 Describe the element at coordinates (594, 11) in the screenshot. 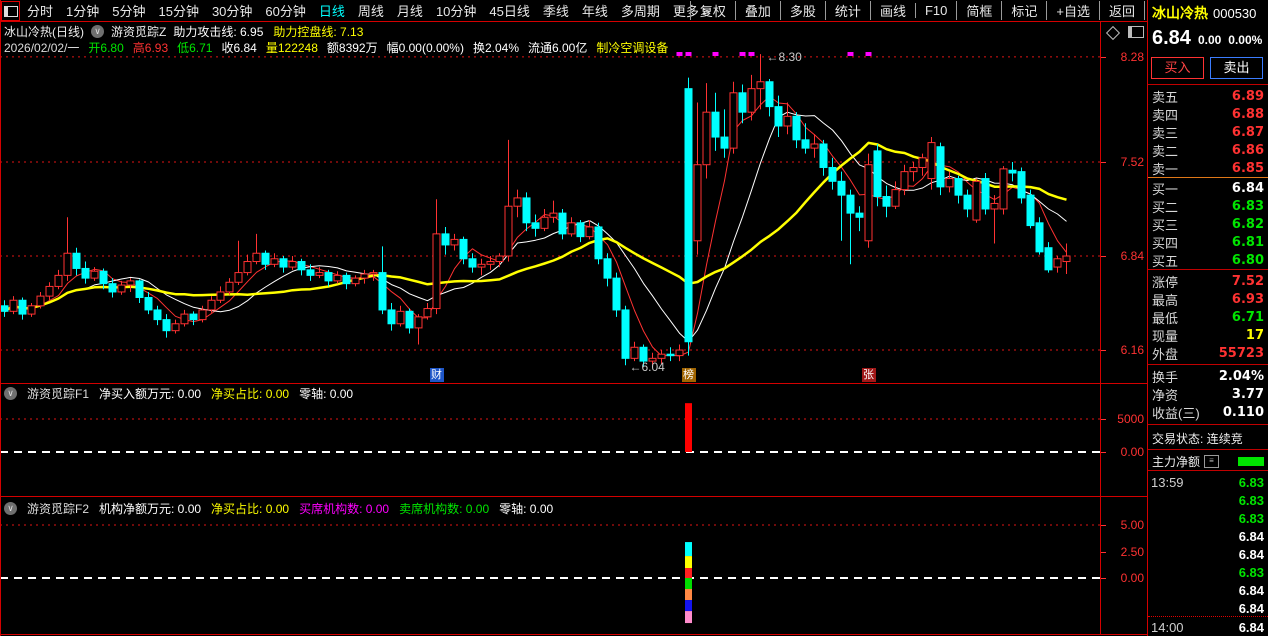

I see `period-tab-年线: 年线` at that location.